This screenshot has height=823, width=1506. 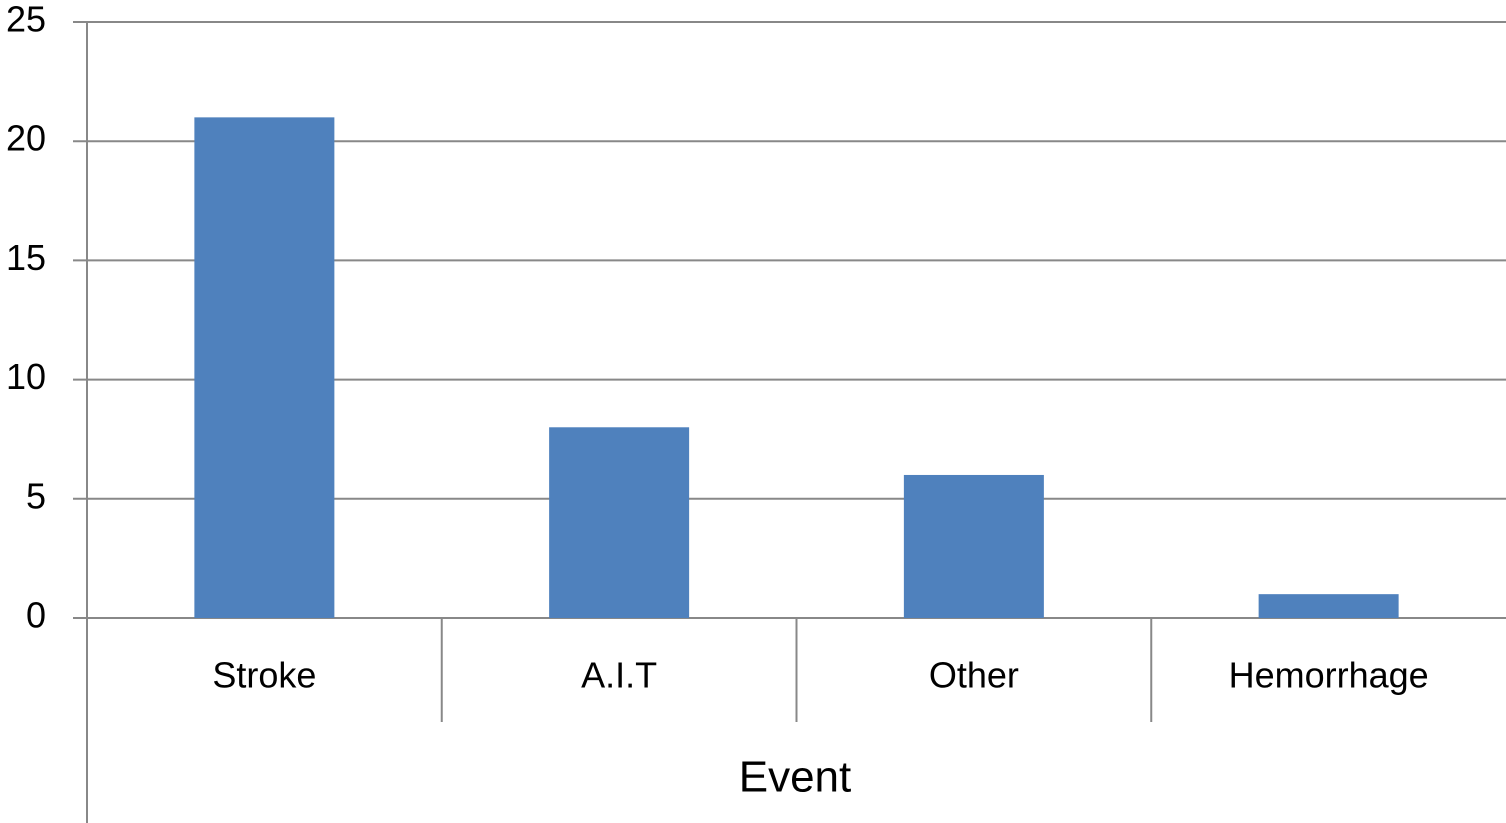 What do you see at coordinates (264, 675) in the screenshot?
I see `x-tick-label: Stroke` at bounding box center [264, 675].